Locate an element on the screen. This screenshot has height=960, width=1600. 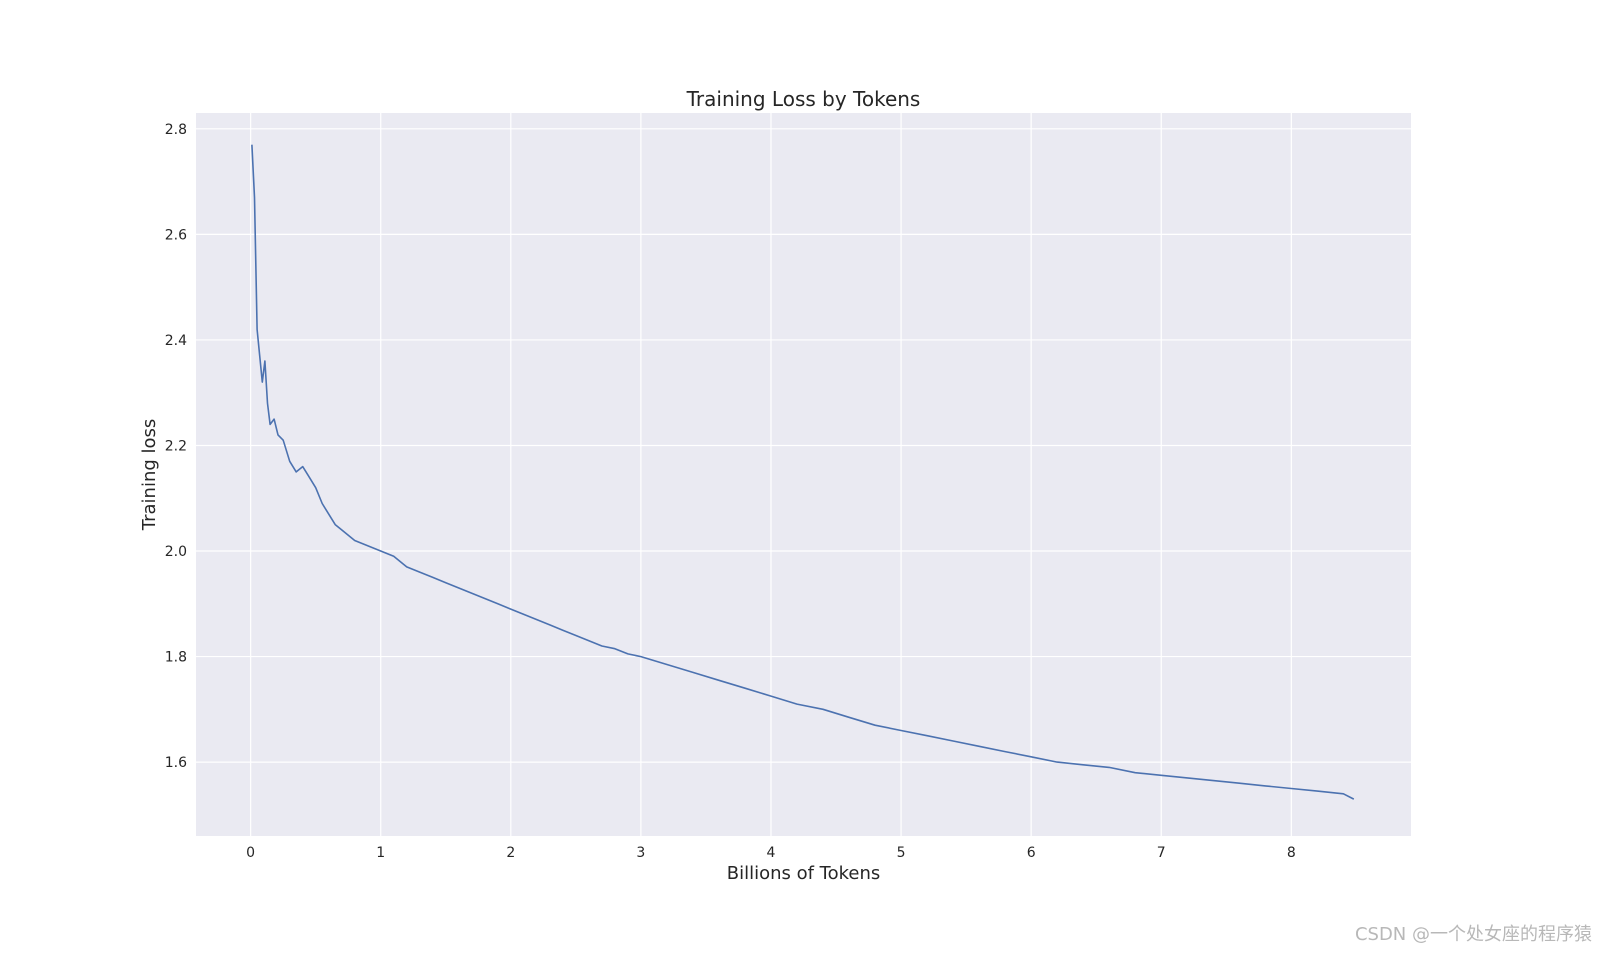
x-tick-label: 0 is located at coordinates (250, 853).